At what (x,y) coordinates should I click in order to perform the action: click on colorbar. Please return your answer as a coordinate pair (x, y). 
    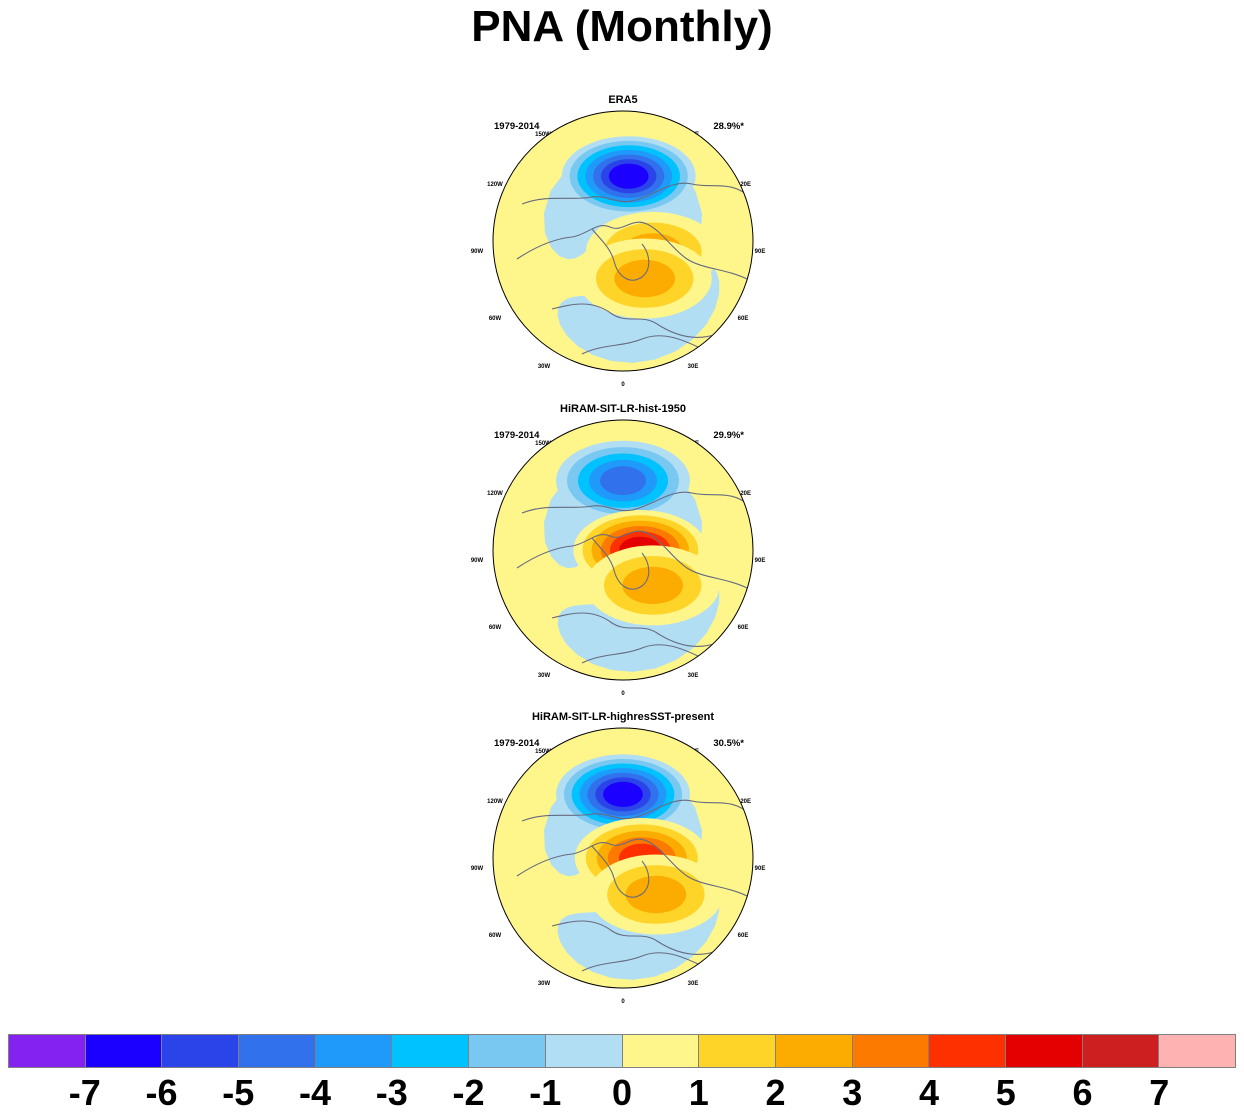
    Looking at the image, I should click on (622, 1051).